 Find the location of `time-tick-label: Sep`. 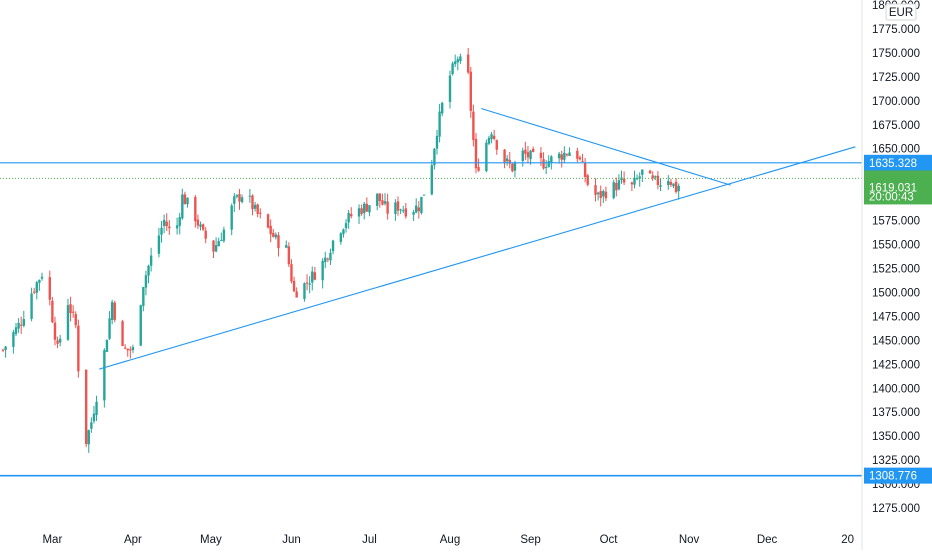

time-tick-label: Sep is located at coordinates (530, 540).